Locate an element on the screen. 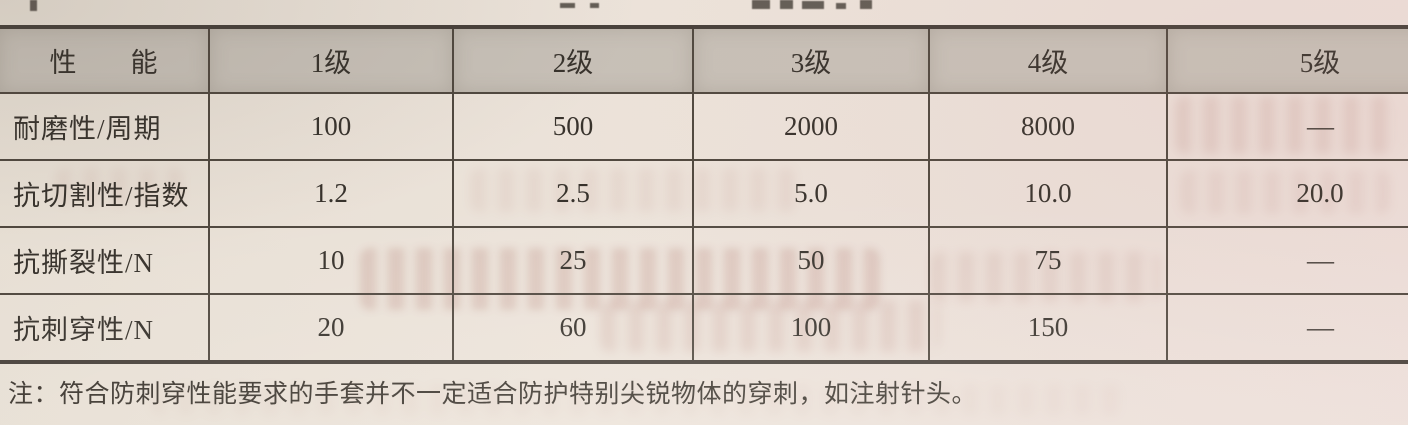  header-cell-level-2: 2级 is located at coordinates (573, 60).